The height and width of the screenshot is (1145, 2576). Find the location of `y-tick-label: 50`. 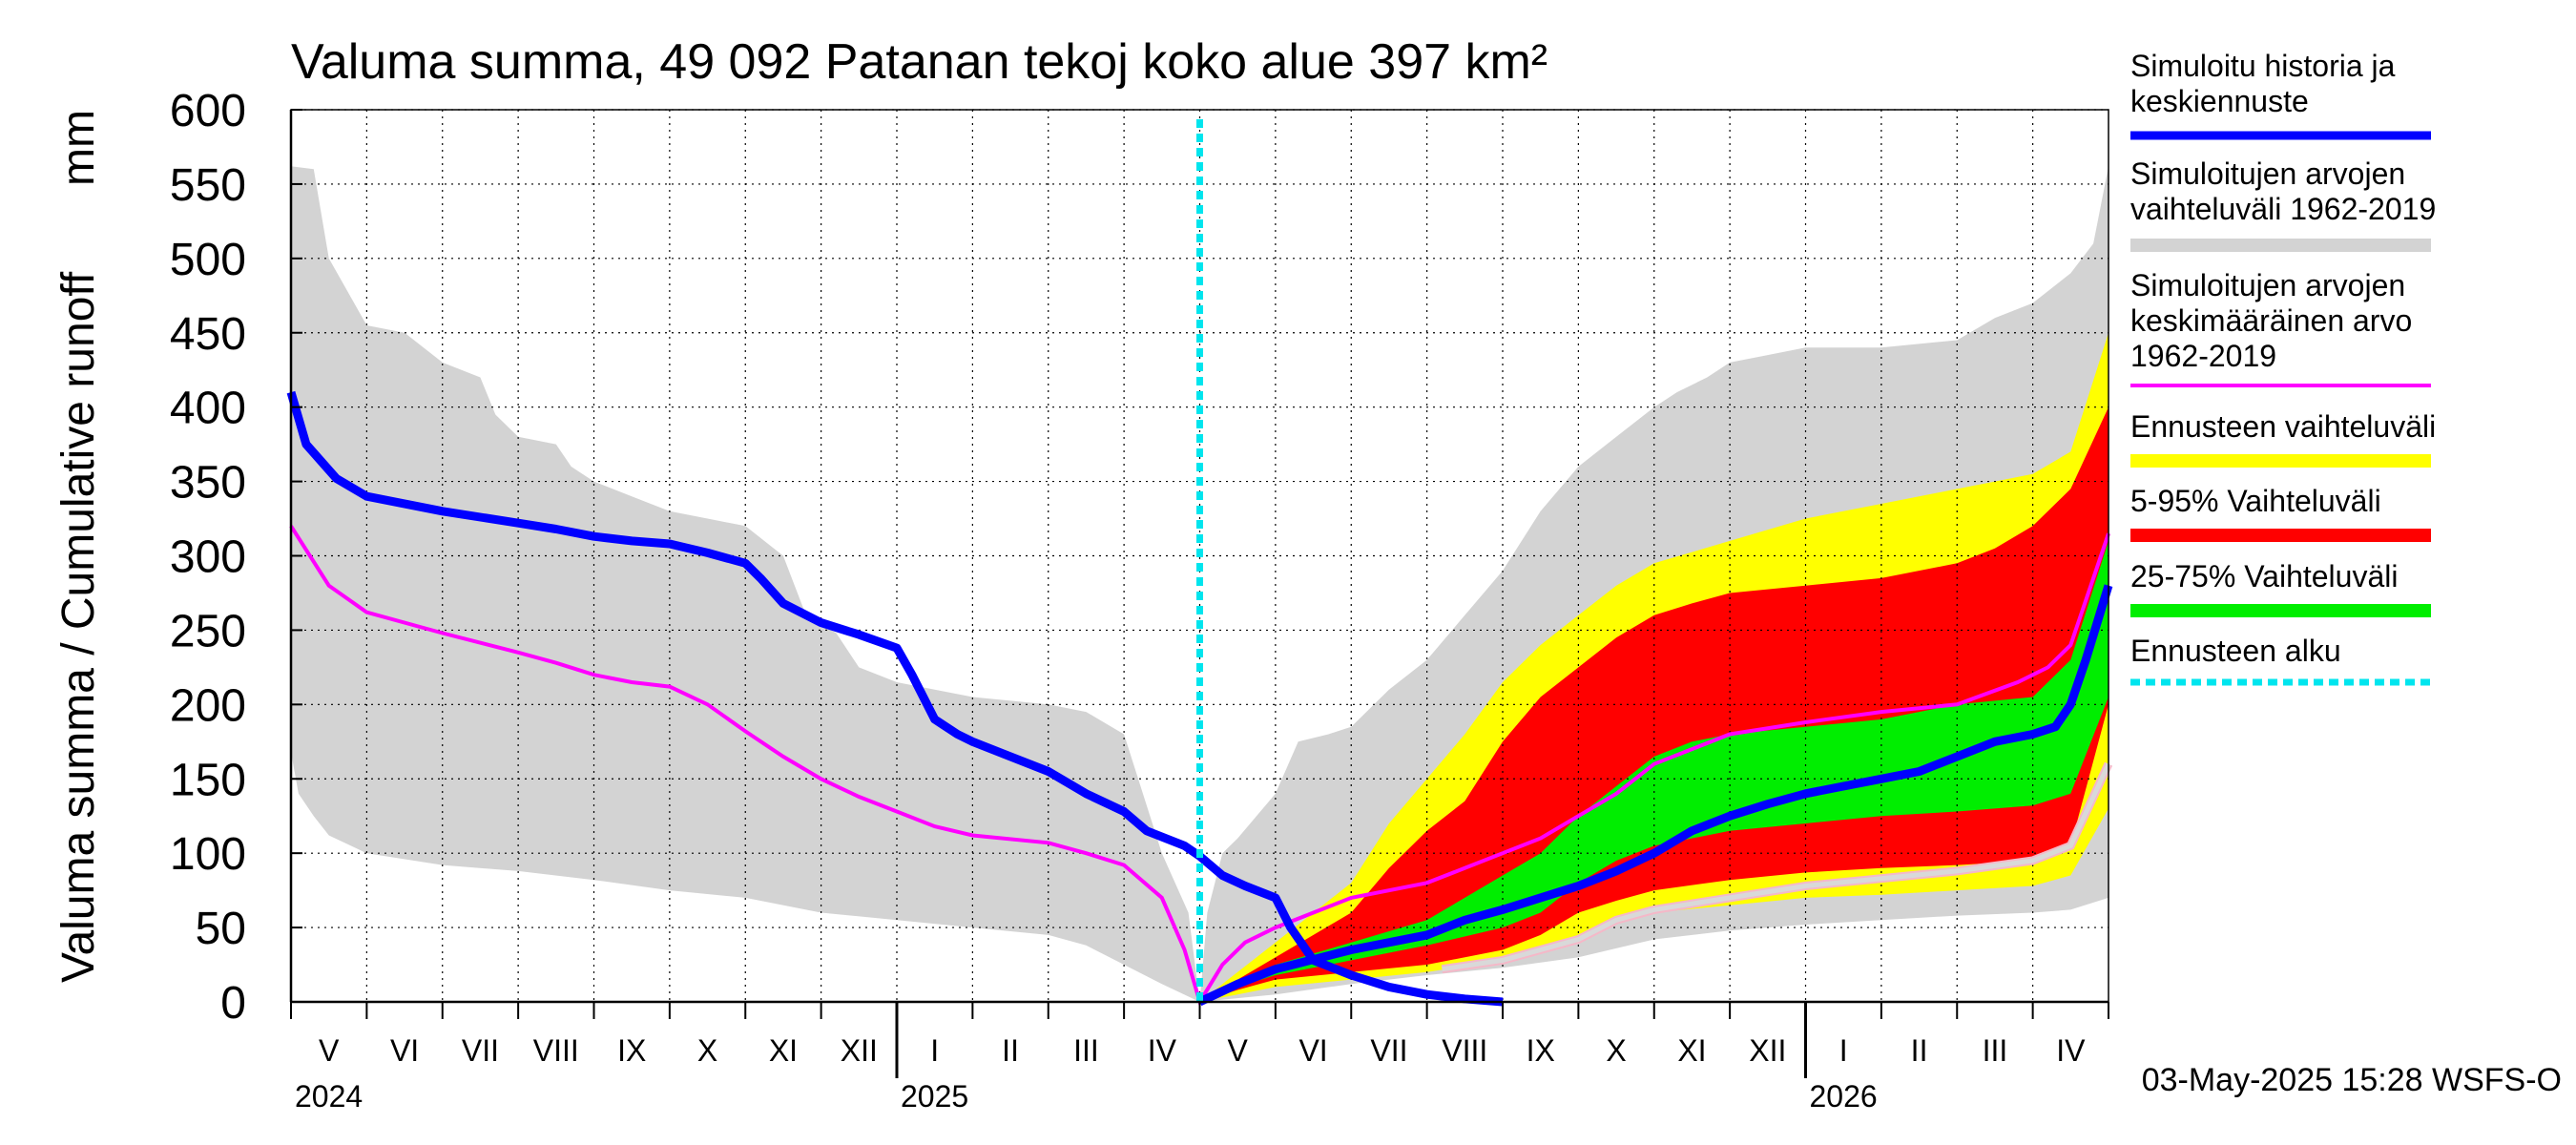

y-tick-label: 50 is located at coordinates (221, 929).